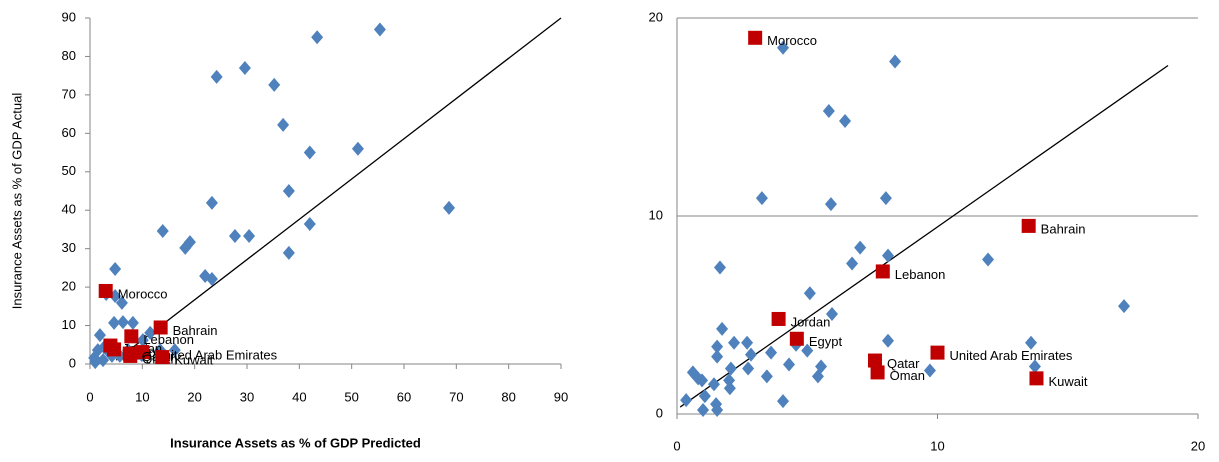 The image size is (1219, 462). Describe the element at coordinates (69, 93) in the screenshot. I see `y-tick-label: 70` at that location.